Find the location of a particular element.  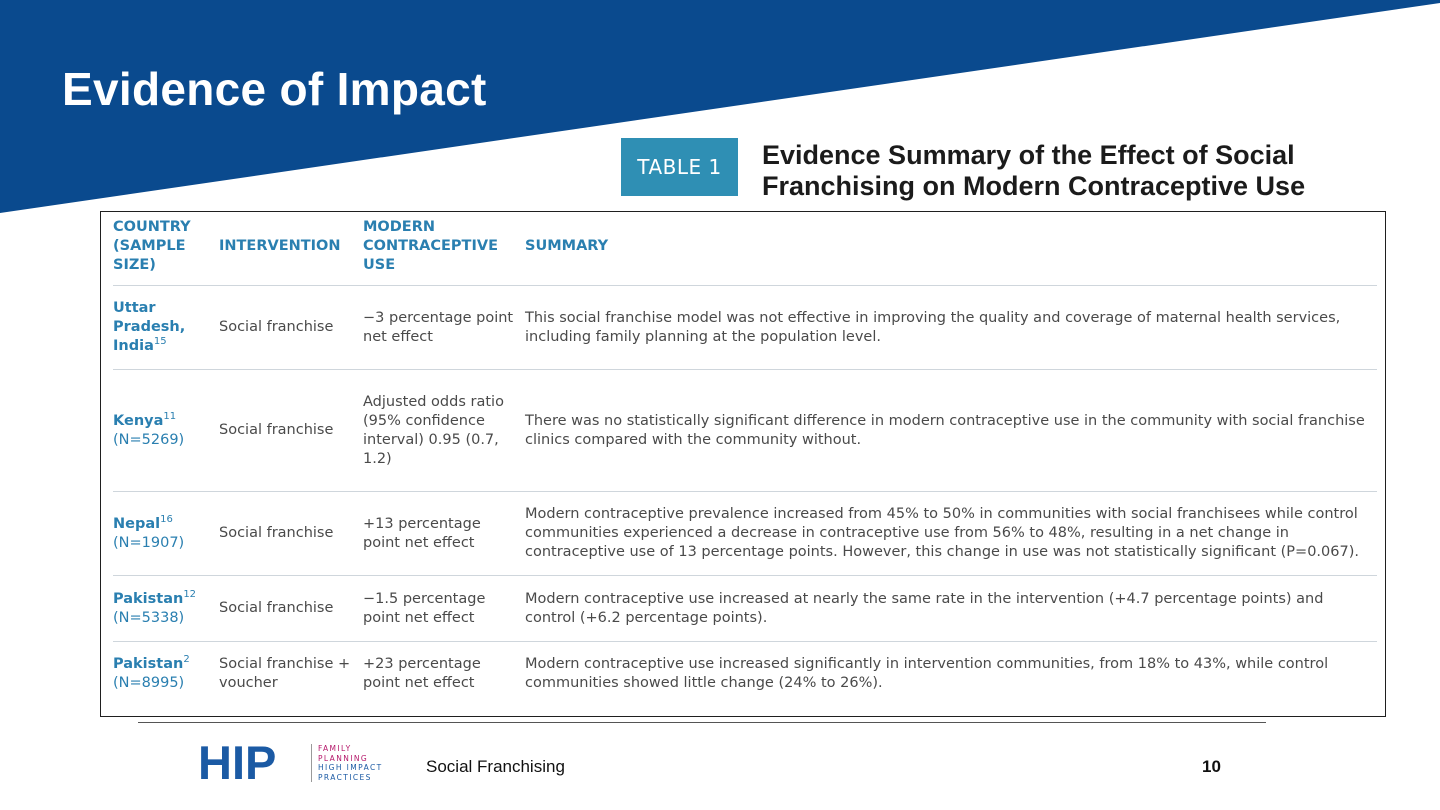

column-header-intervention: INTERVENTION is located at coordinates (291, 252).